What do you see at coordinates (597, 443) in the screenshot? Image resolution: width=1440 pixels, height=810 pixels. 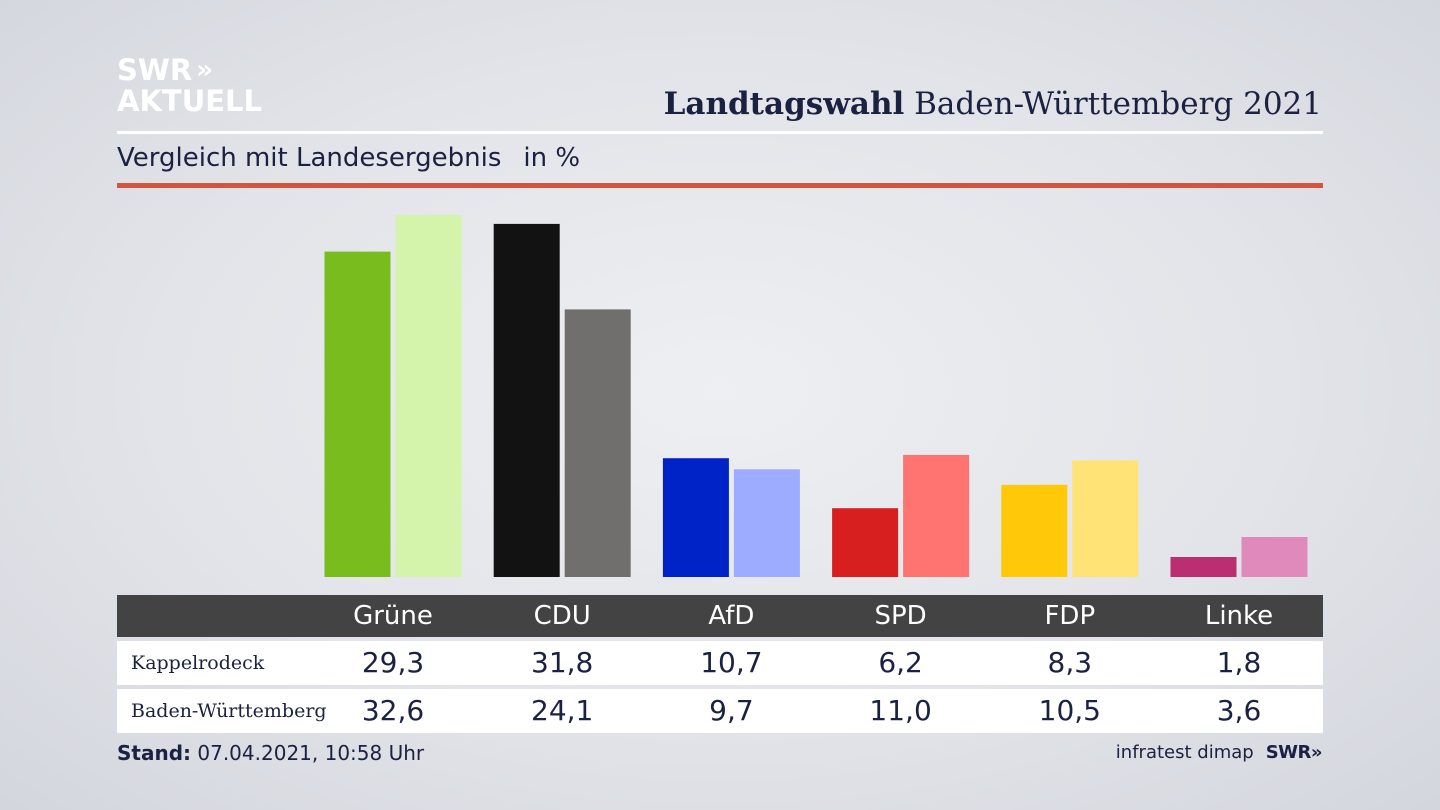 I see `bar-cdu-baden-wuerttemberg` at bounding box center [597, 443].